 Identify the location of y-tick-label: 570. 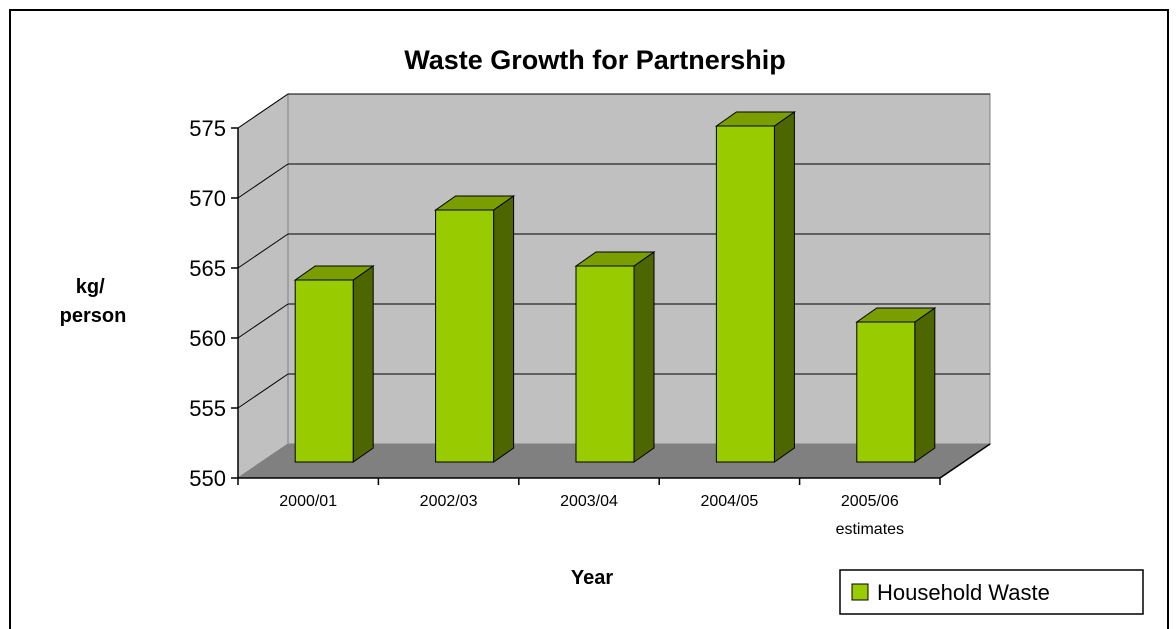
(207, 198).